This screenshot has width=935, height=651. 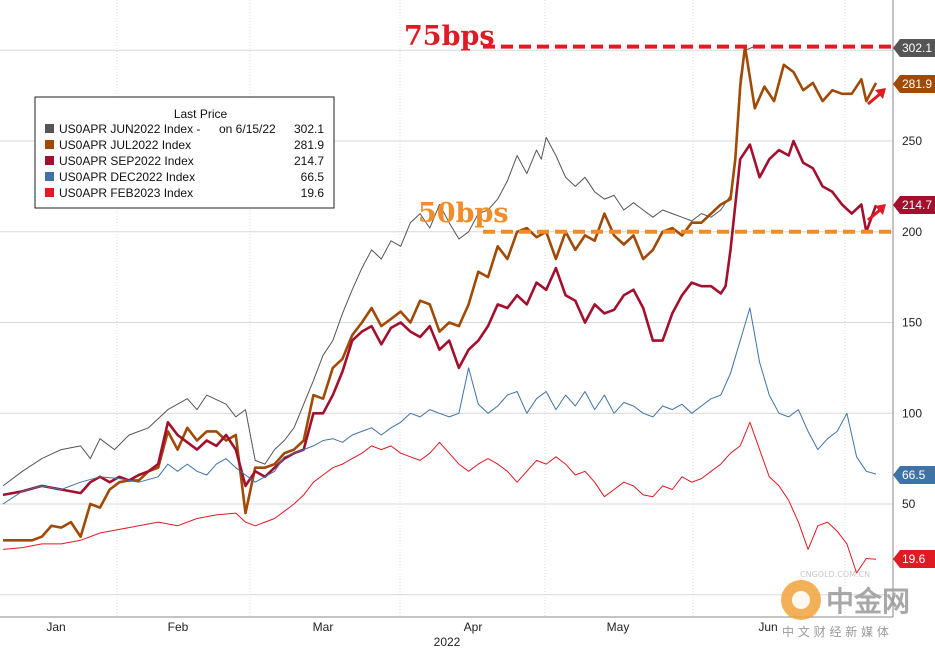 What do you see at coordinates (449, 36) in the screenshot?
I see `annotation-label: 75bps` at bounding box center [449, 36].